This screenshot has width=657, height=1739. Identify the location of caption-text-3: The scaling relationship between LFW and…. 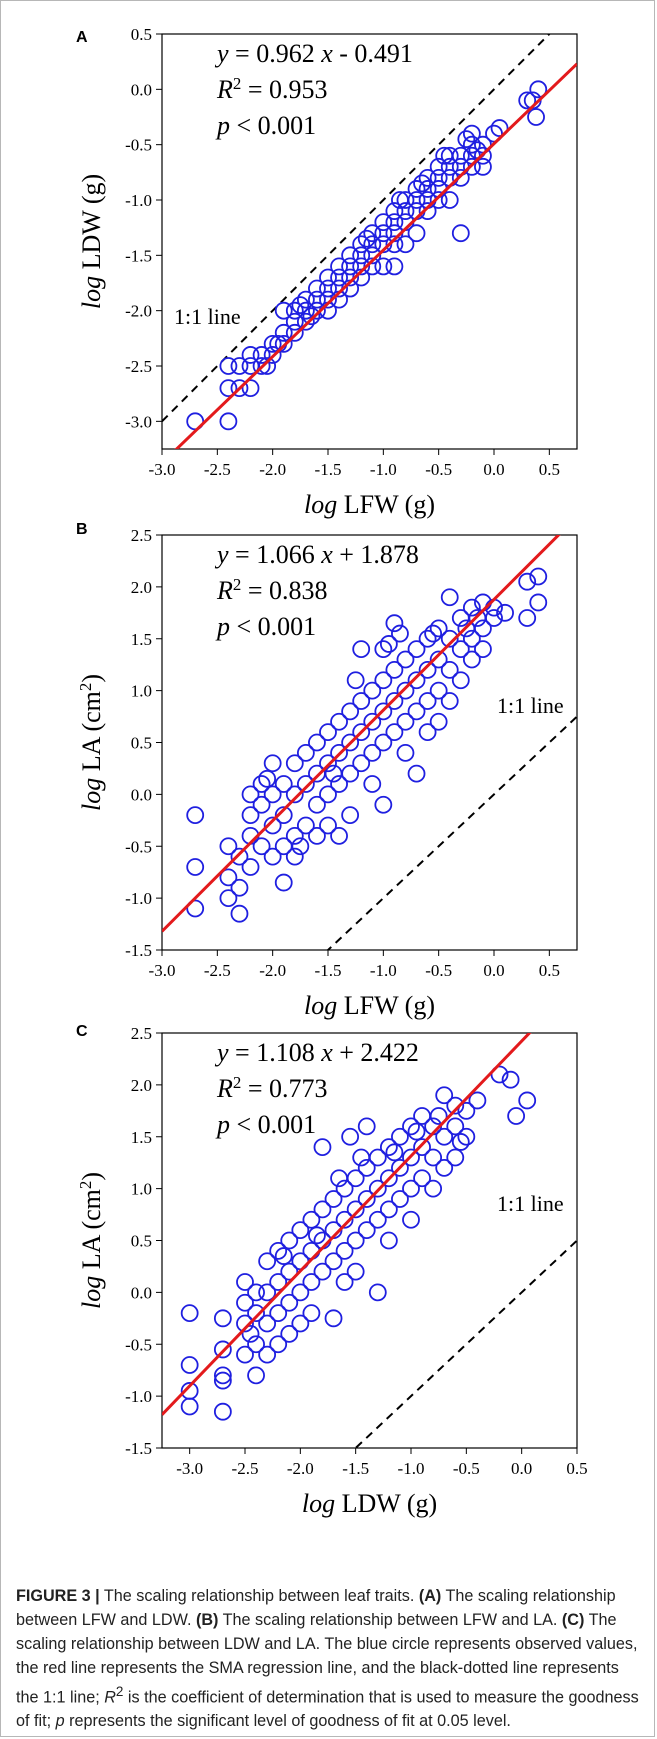
(390, 1620).